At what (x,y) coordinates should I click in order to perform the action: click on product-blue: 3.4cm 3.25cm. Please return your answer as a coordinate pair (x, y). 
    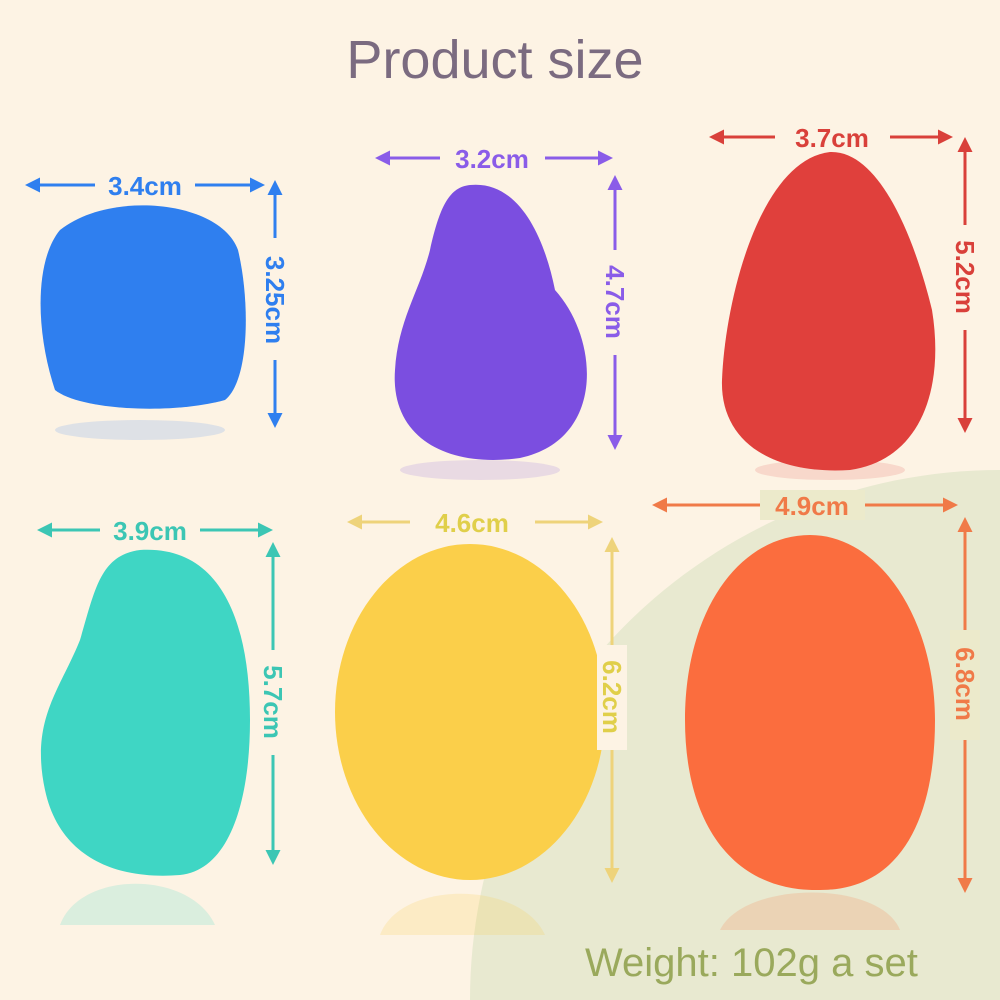
    Looking at the image, I should click on (157, 305).